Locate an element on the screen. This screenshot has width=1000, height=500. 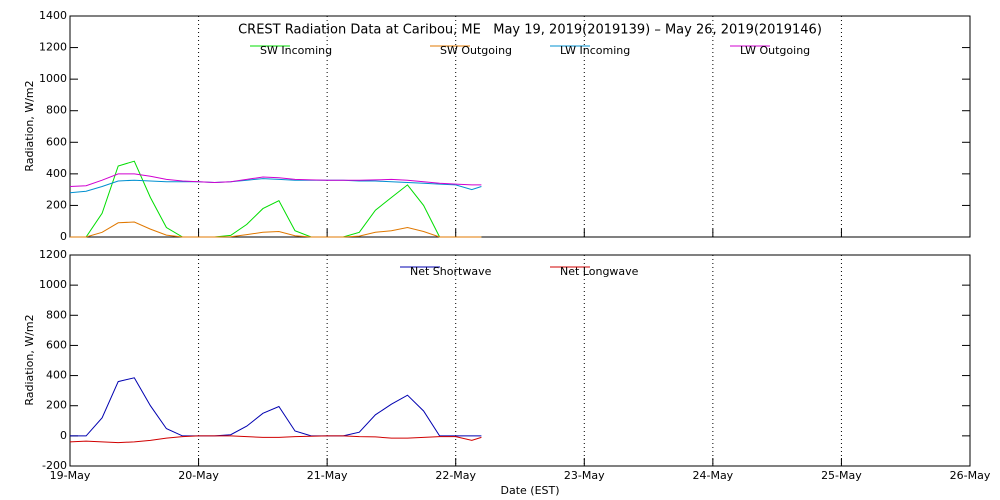
x-tick-label: 21-May is located at coordinates (327, 475).